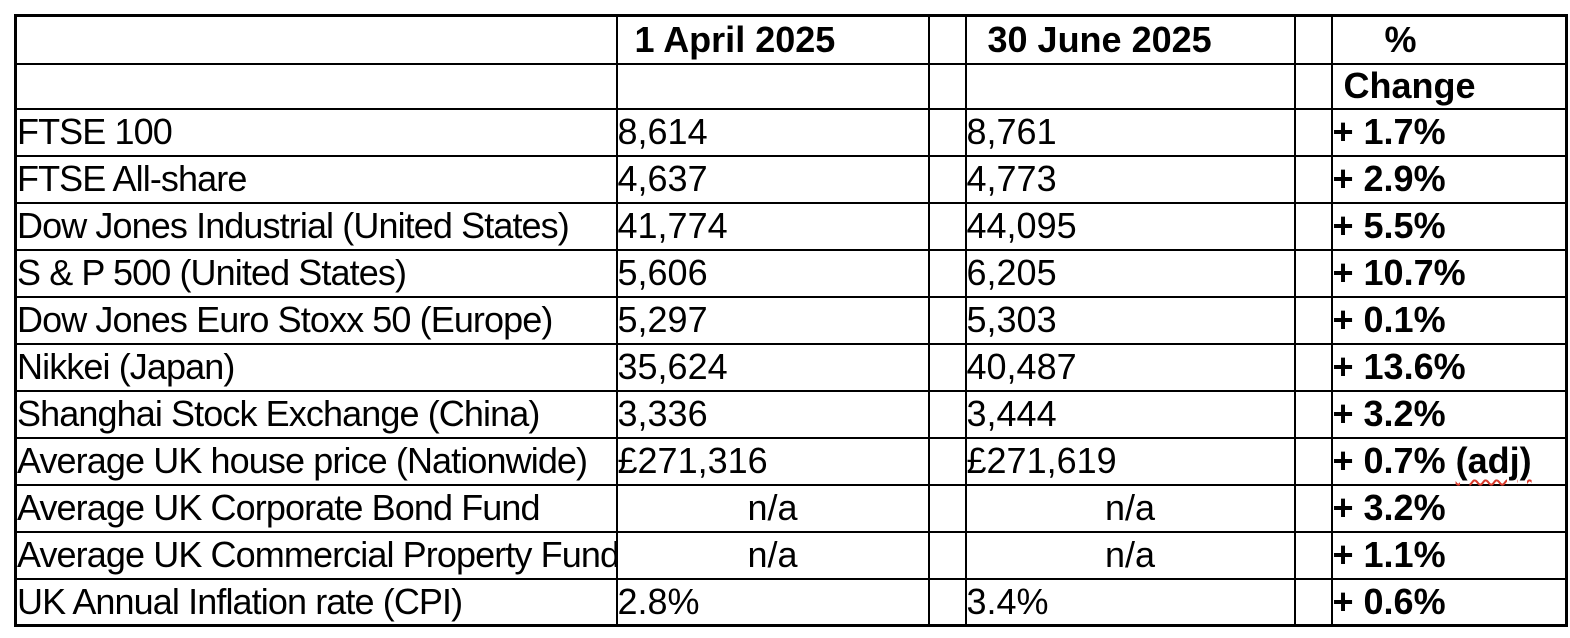  Describe the element at coordinates (1130, 226) in the screenshot. I see `value-june: 44,095` at that location.